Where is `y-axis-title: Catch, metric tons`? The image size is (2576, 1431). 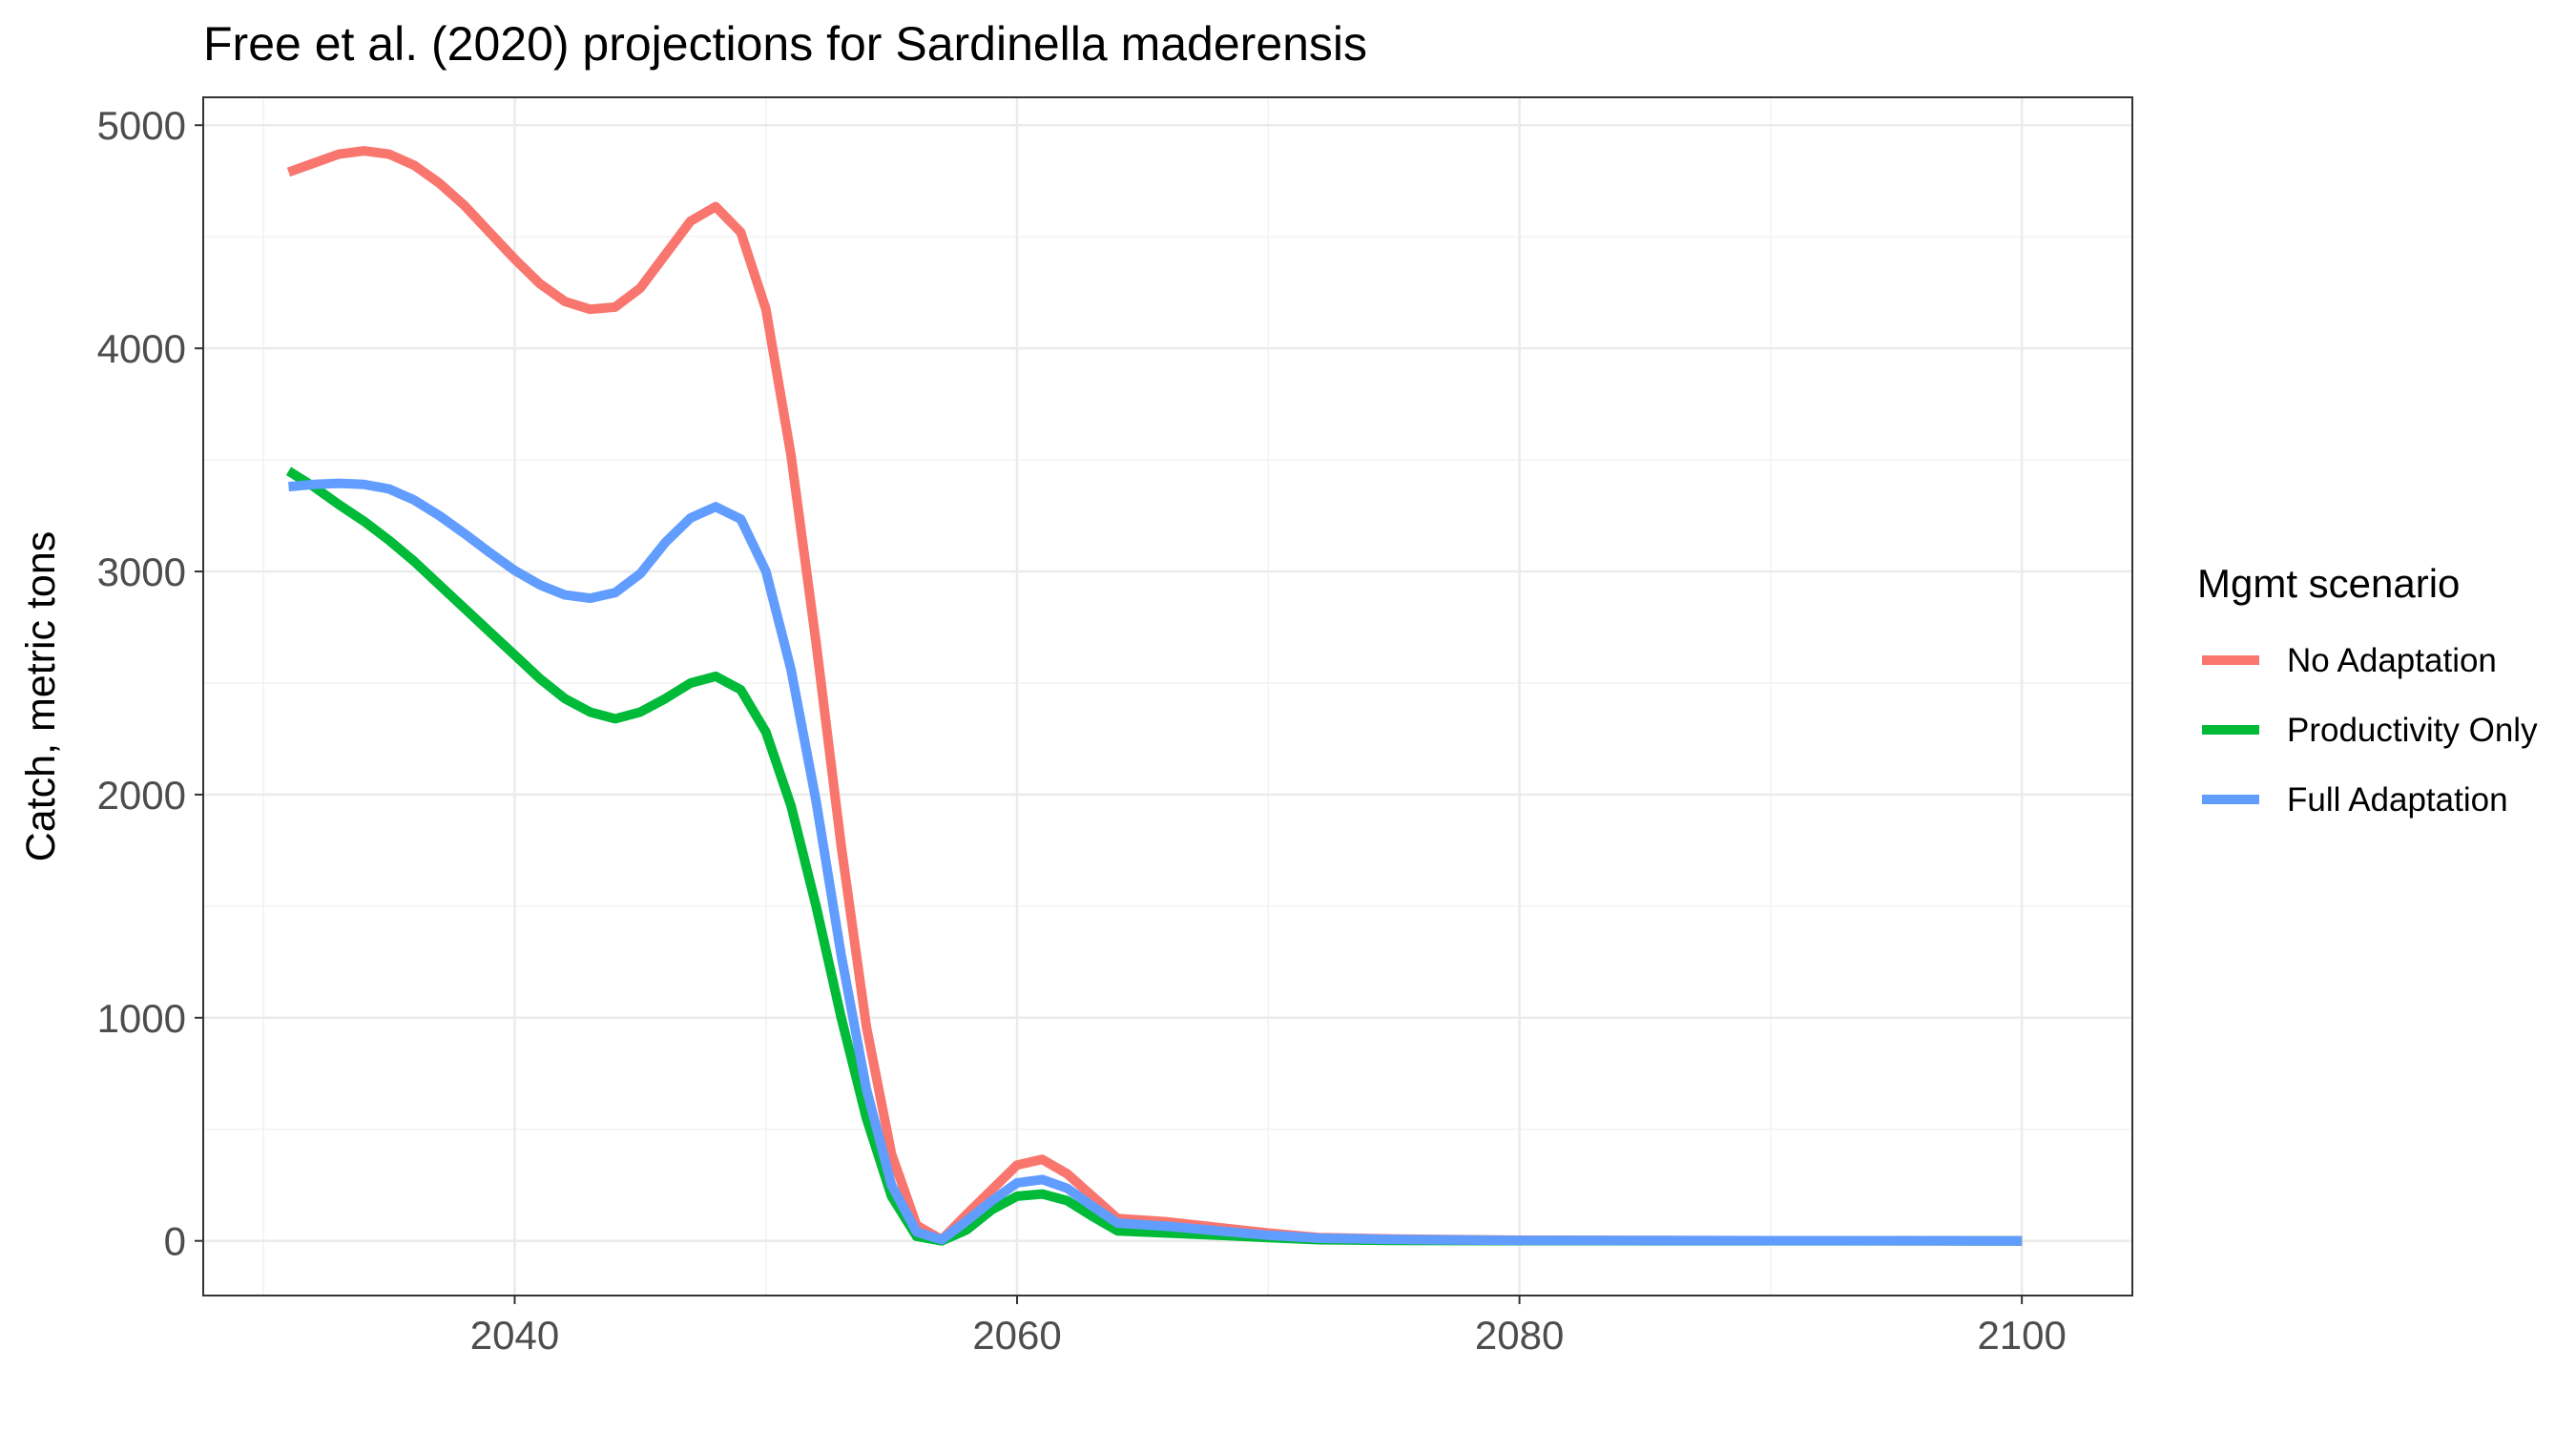 y-axis-title: Catch, metric tons is located at coordinates (41, 696).